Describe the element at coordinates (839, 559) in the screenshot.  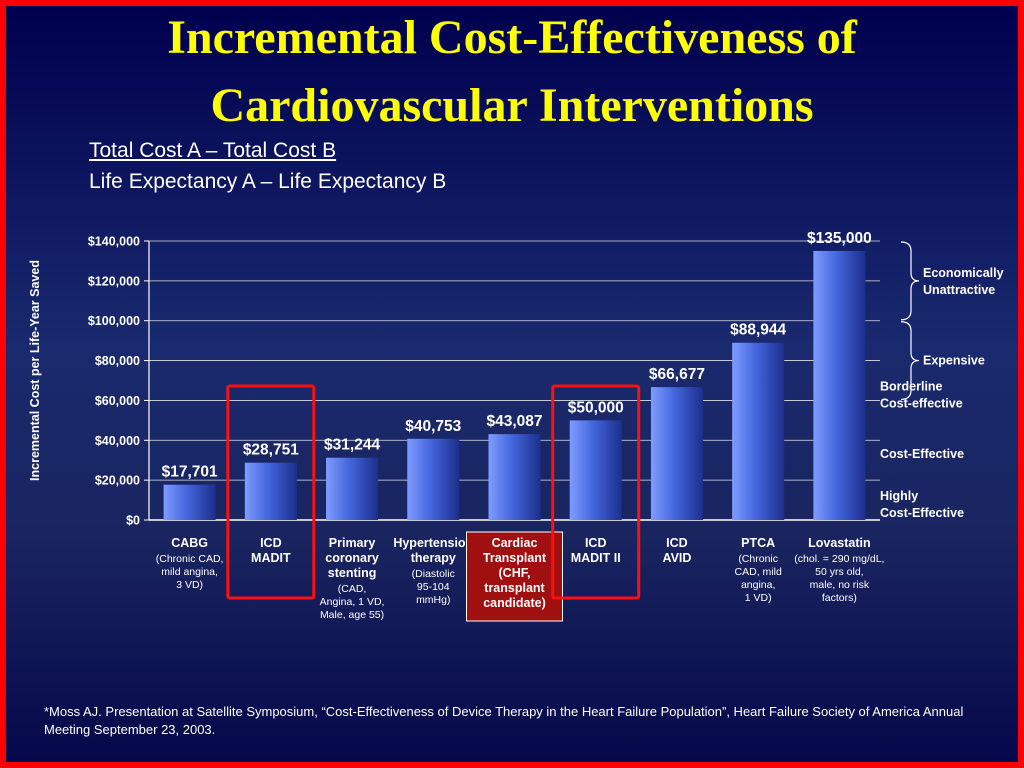
I see `category-detail: (chol. = 290 mg/dL,` at that location.